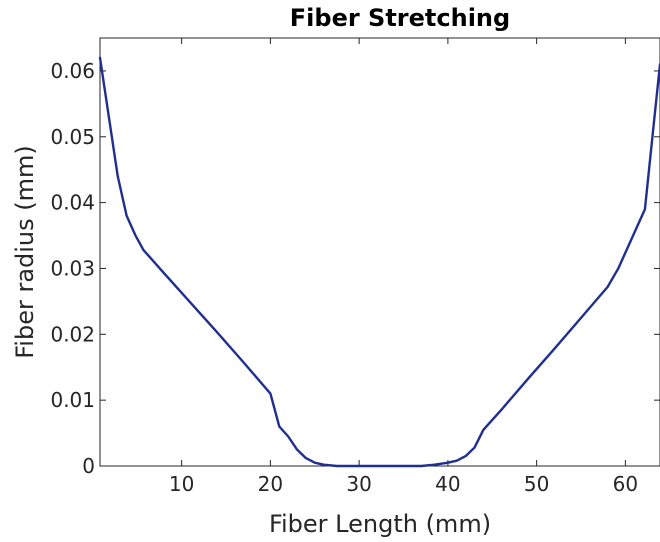 The width and height of the screenshot is (660, 542). What do you see at coordinates (72, 71) in the screenshot?
I see `y-tick-label: 0.06` at bounding box center [72, 71].